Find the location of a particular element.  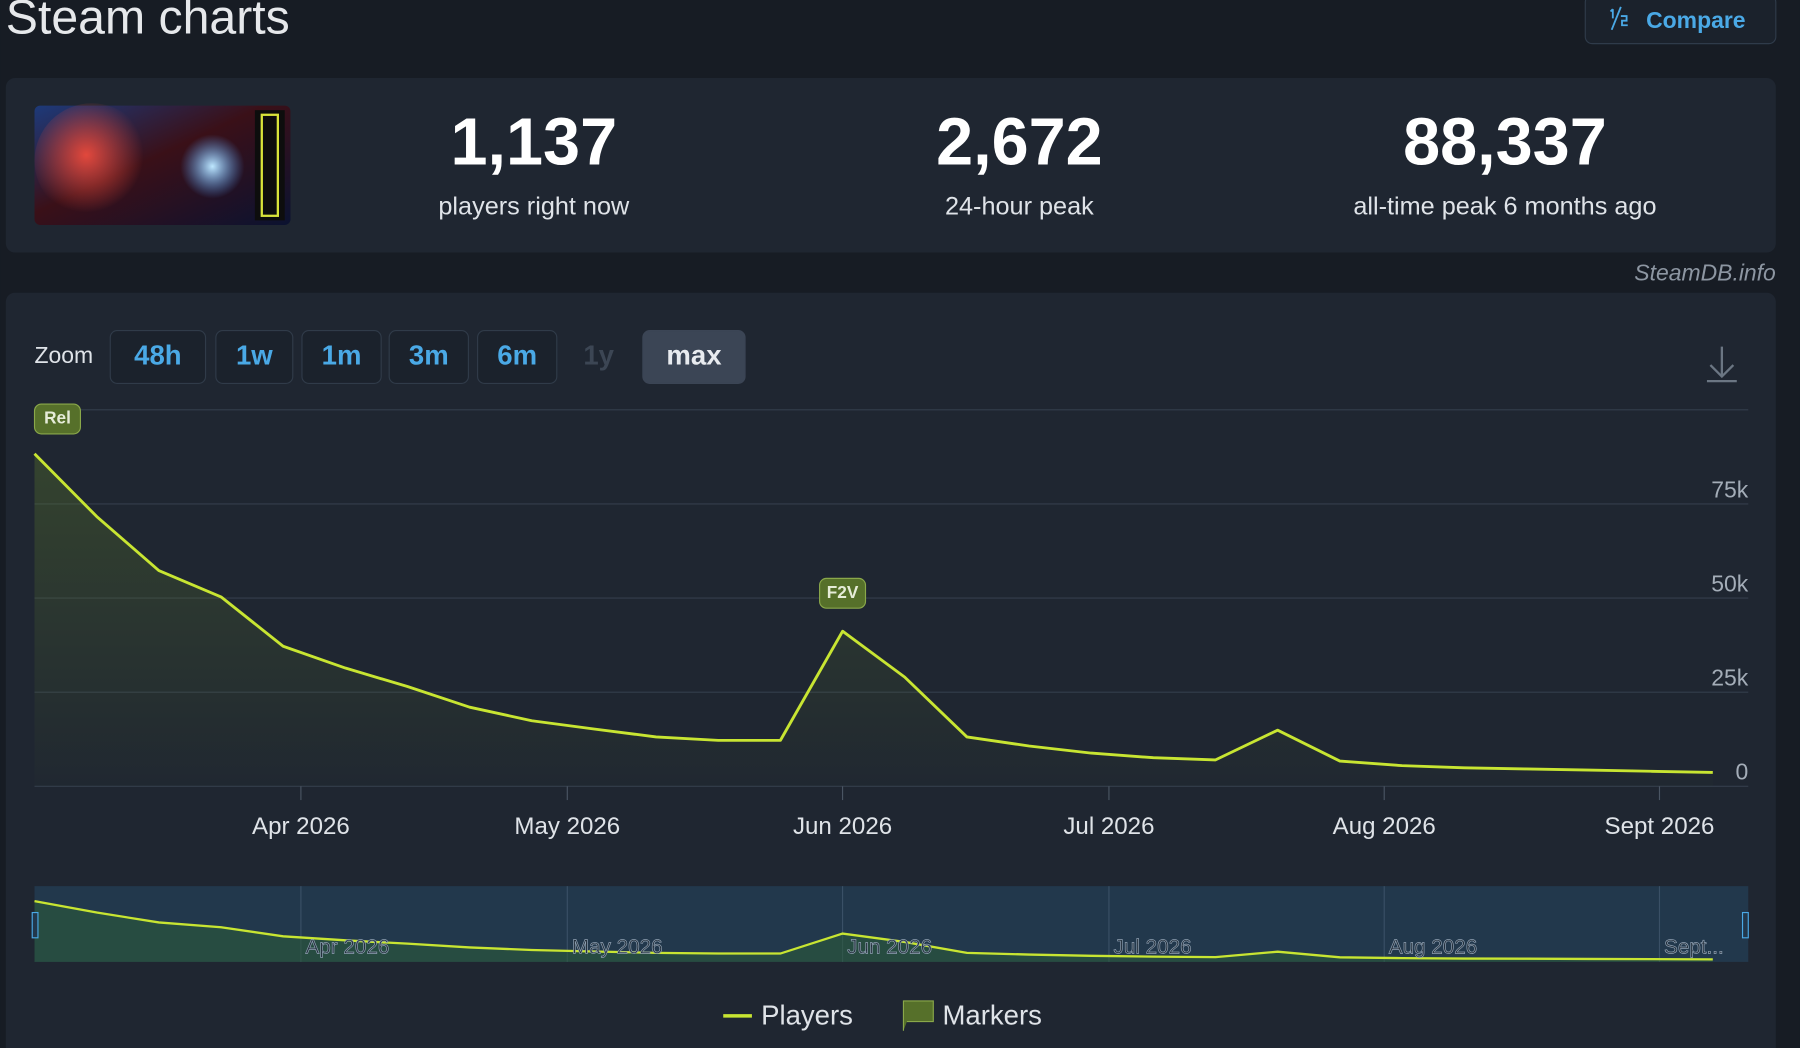

navigator-label: Jun 2026 is located at coordinates (889, 947).